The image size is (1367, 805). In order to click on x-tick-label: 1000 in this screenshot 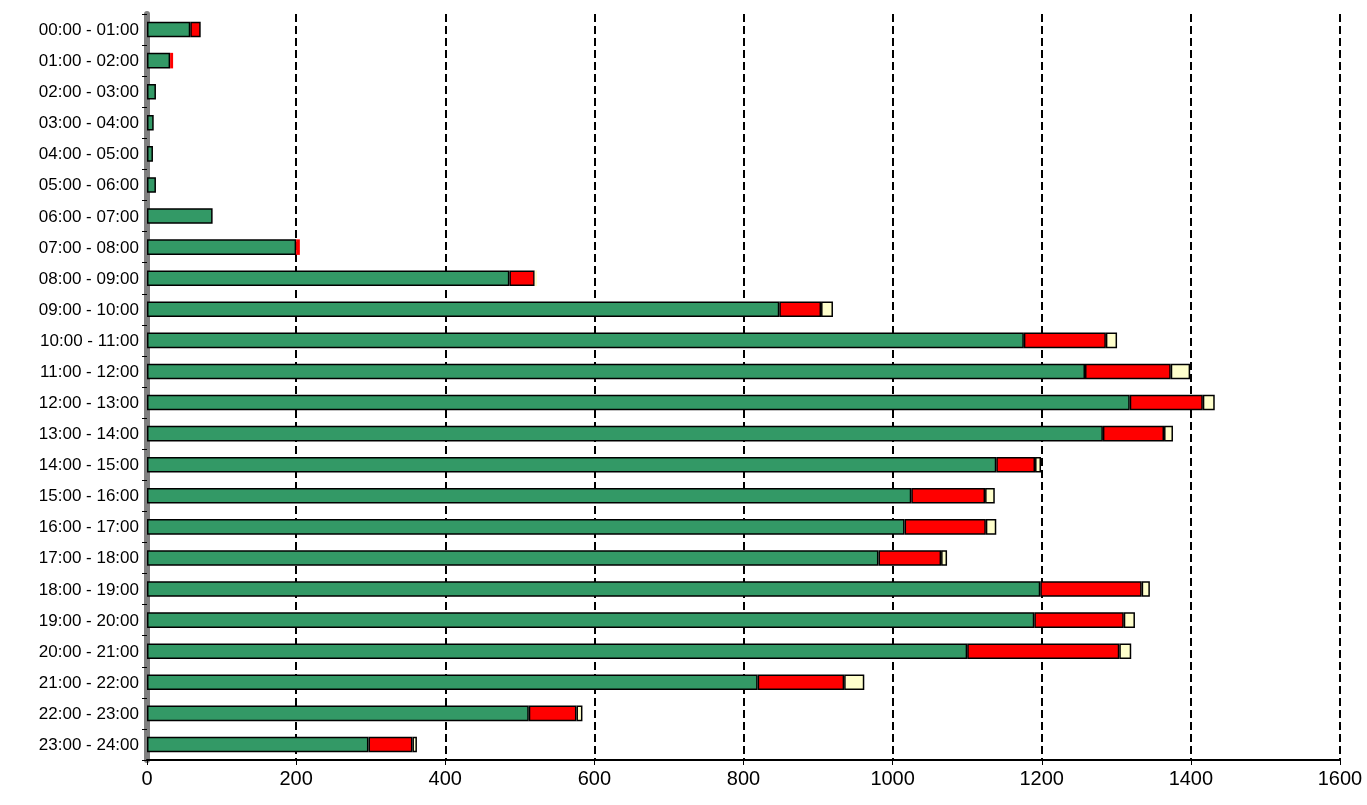, I will do `click(892, 778)`.